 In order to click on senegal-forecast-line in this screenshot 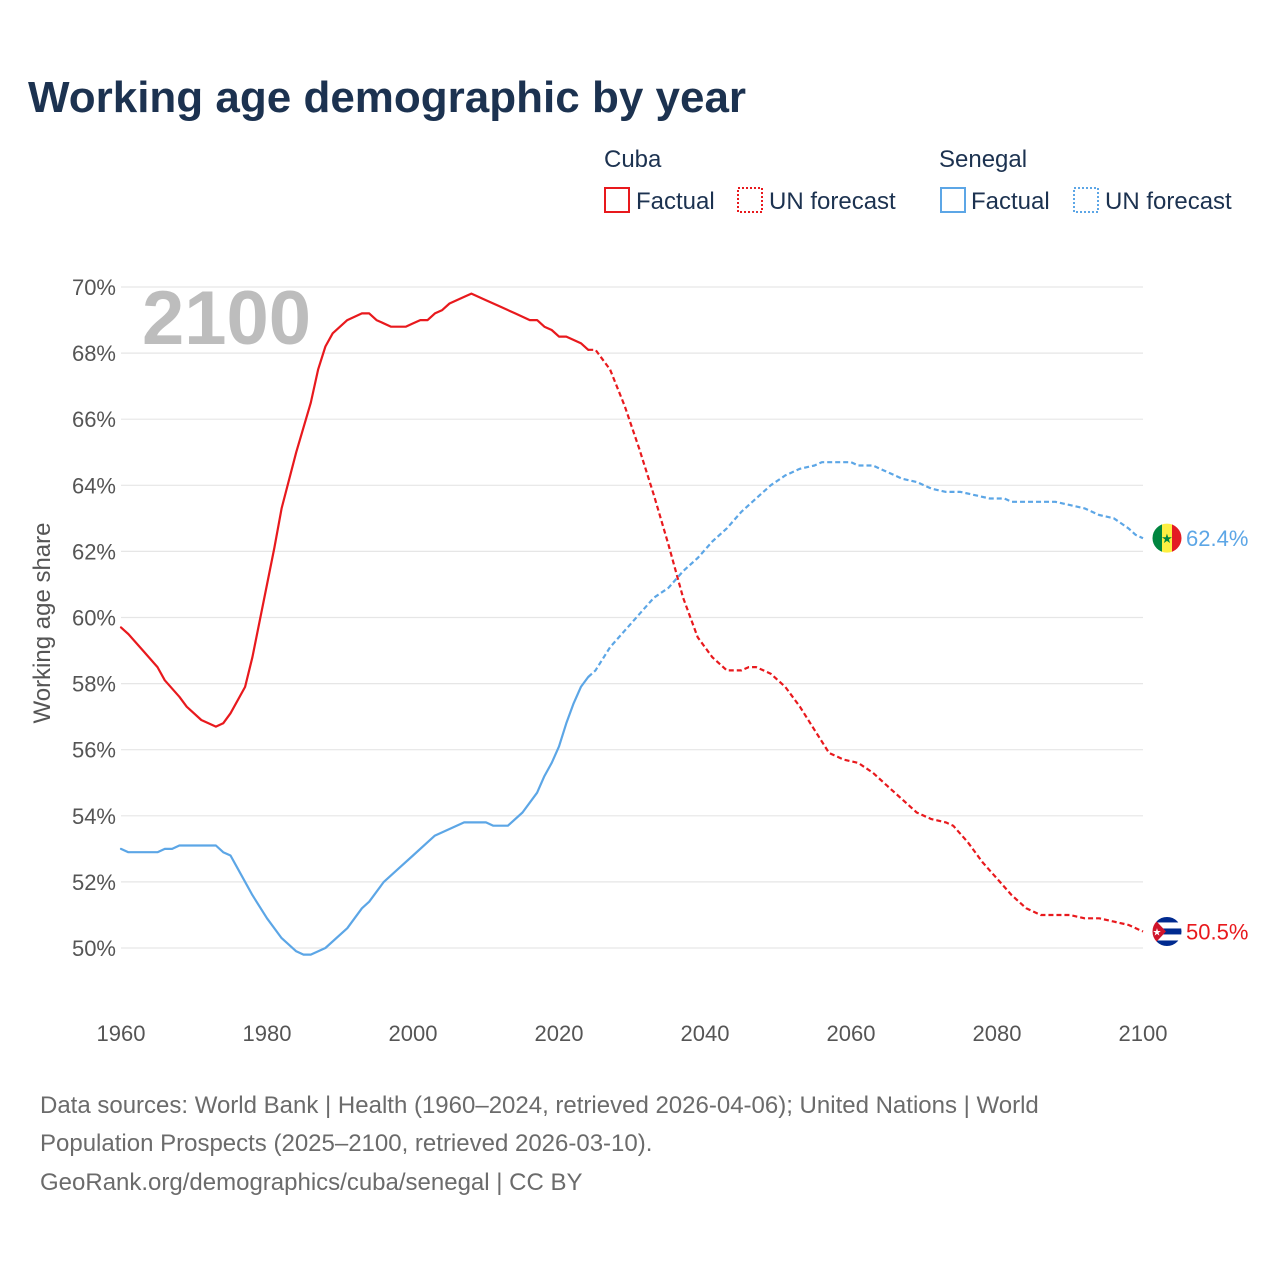, I will do `click(865, 569)`.